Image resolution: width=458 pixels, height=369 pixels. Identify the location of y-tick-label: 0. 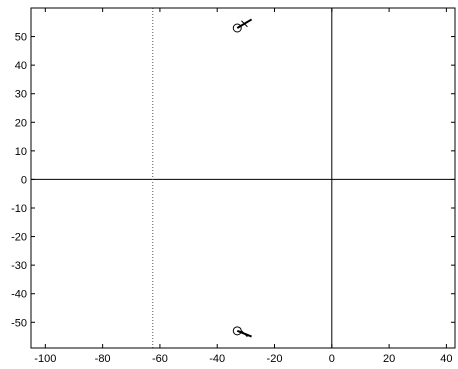
(24, 180).